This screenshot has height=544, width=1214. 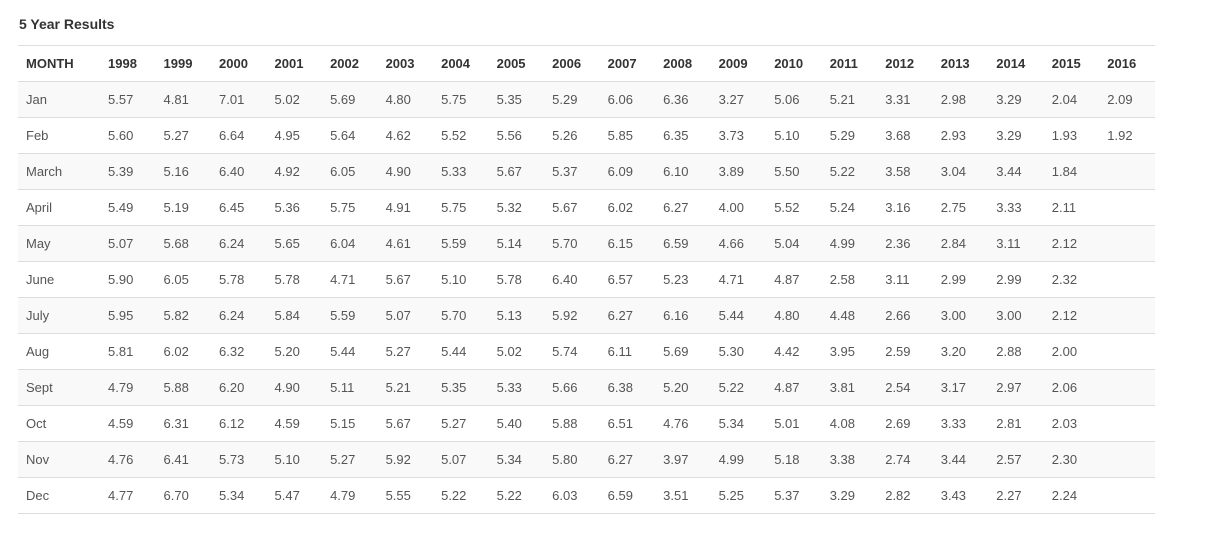 I want to click on value-cell: 6.41, so click(x=183, y=459).